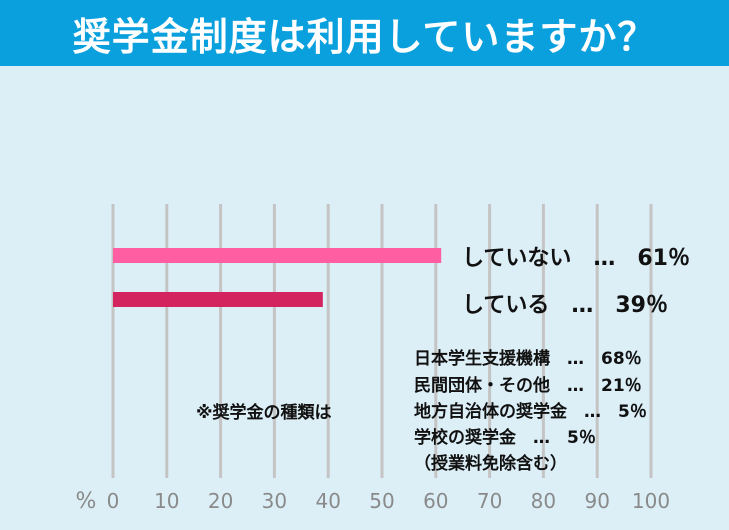  I want to click on note-footnote: （授業料免除含む）, so click(490, 464).